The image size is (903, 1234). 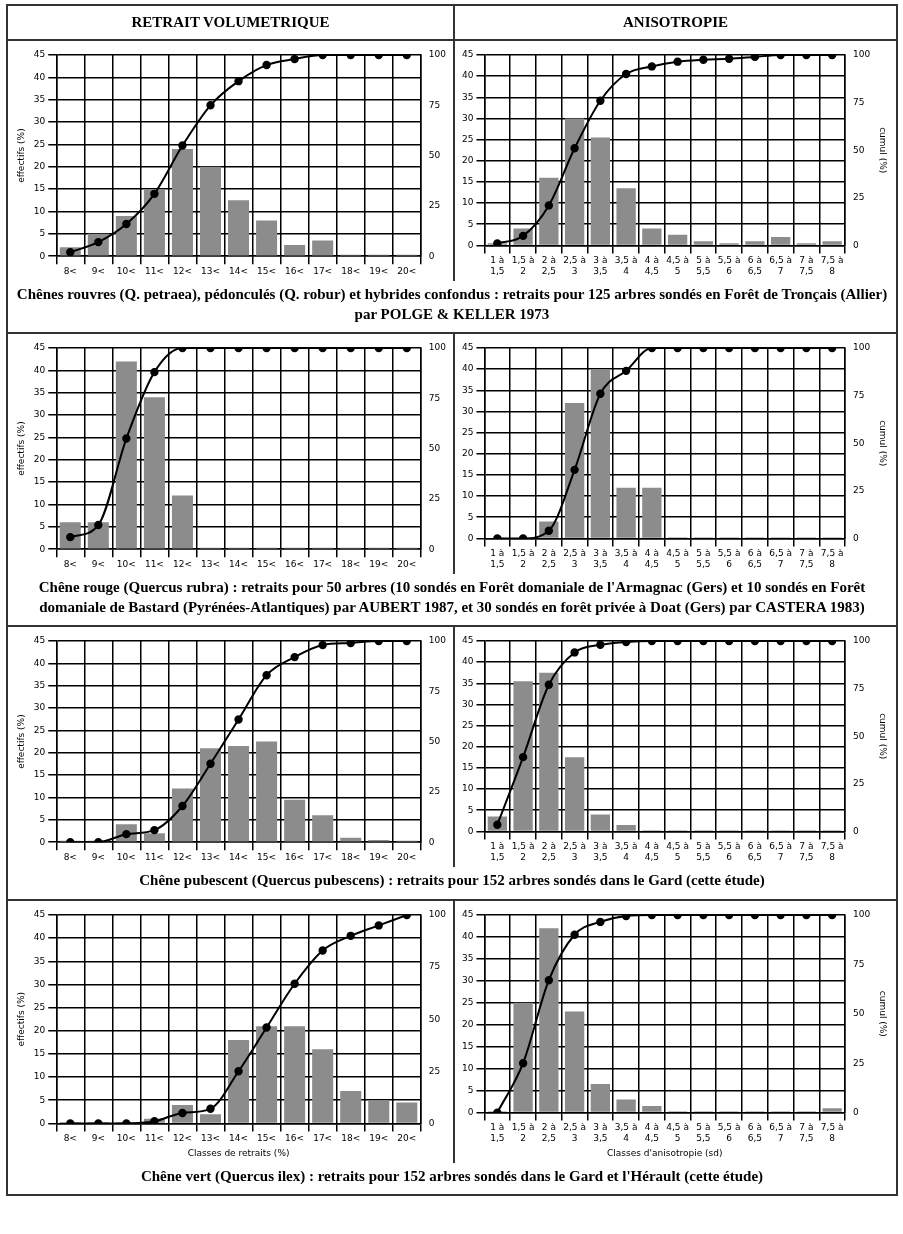 I want to click on x-tick-label: 3 à 3,5, so click(x=600, y=265).